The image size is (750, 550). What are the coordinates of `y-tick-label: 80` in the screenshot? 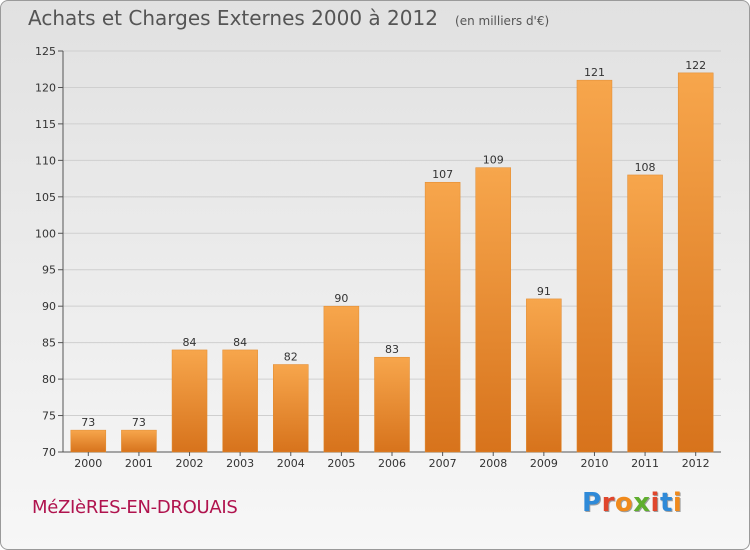 It's located at (49, 379).